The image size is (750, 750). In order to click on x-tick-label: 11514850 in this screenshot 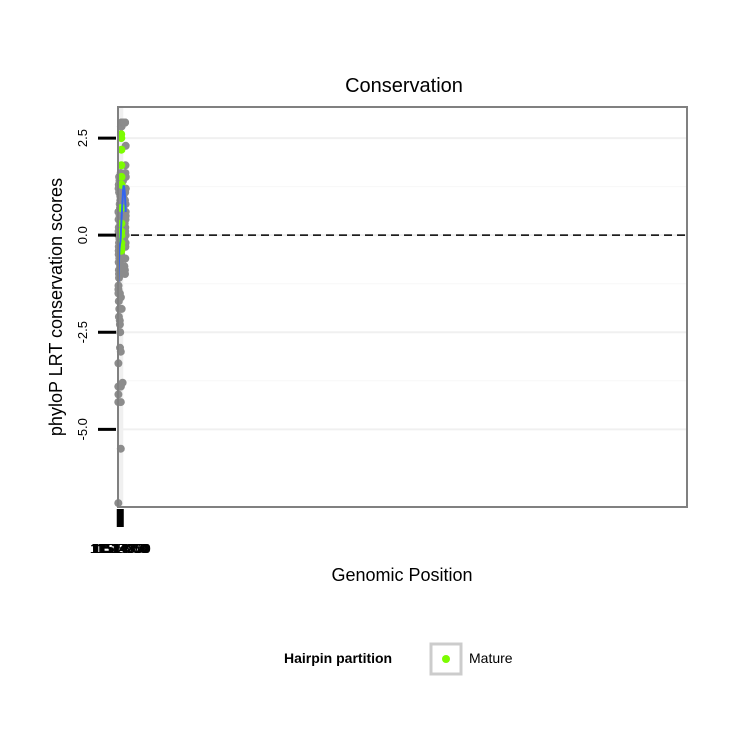, I will do `click(120, 548)`.